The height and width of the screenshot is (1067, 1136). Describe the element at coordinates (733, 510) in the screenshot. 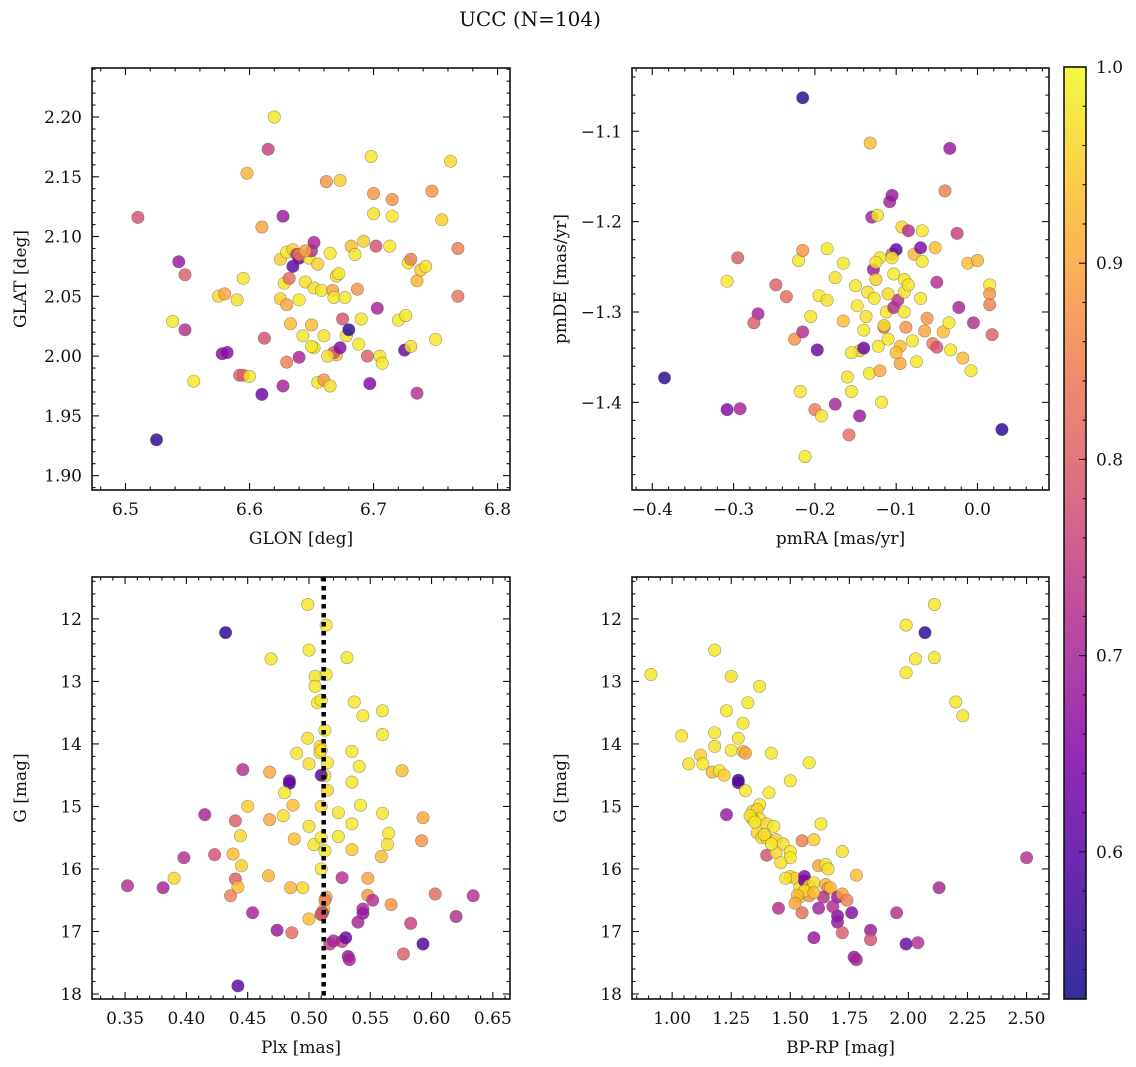

I see `x-tick-label: −0.3` at that location.